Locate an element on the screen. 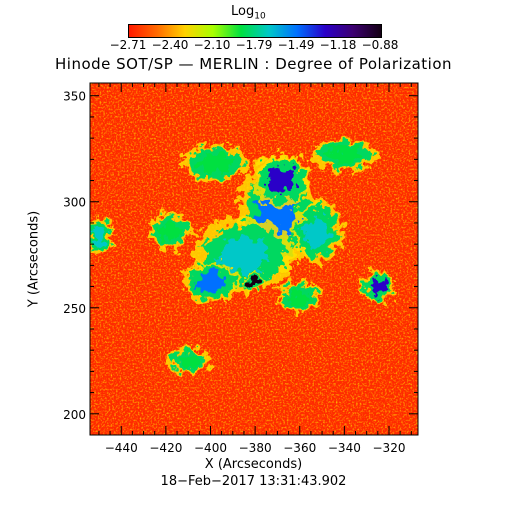  y-tick-label: 200 is located at coordinates (74, 415).